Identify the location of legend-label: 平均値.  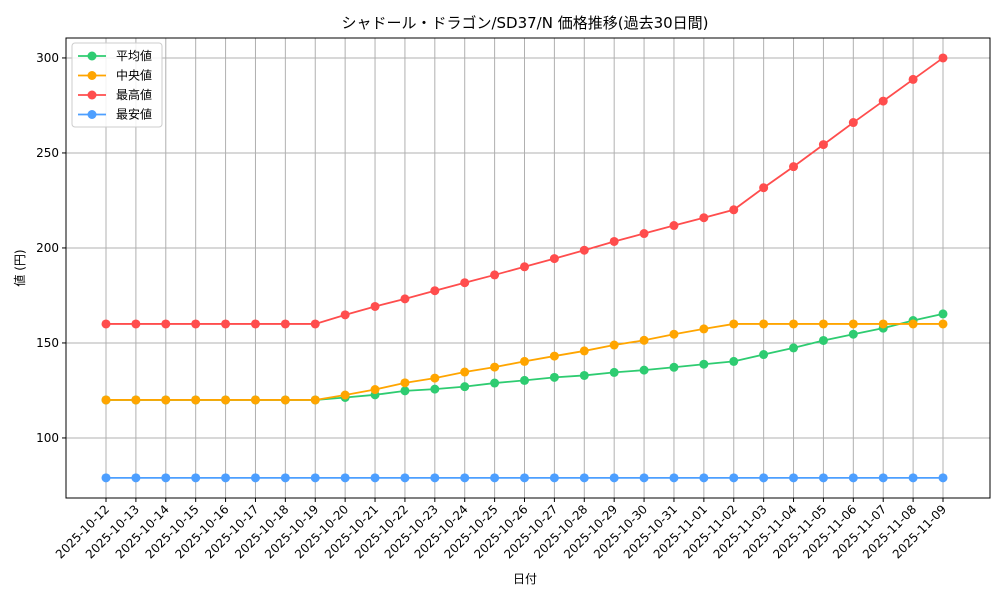
(134, 55).